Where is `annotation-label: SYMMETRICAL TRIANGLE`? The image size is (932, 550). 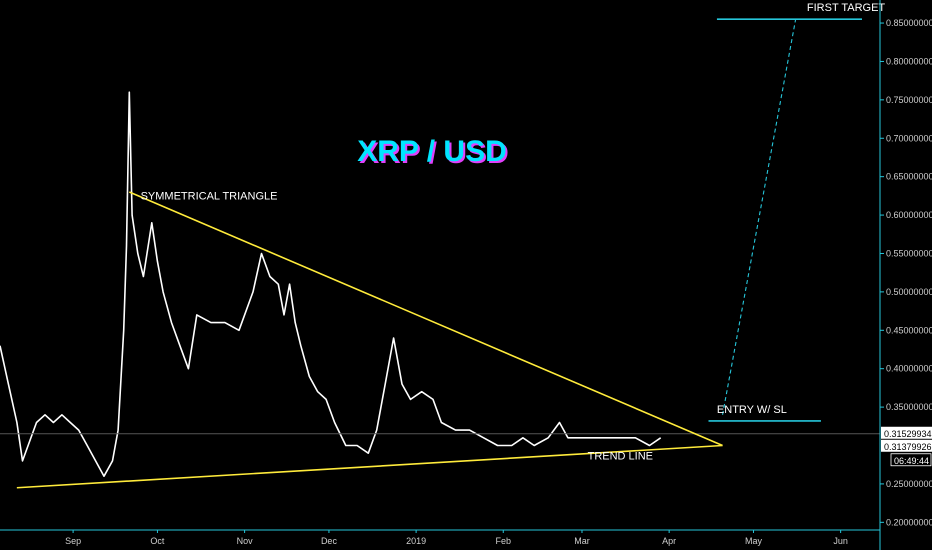
annotation-label: SYMMETRICAL TRIANGLE is located at coordinates (209, 197).